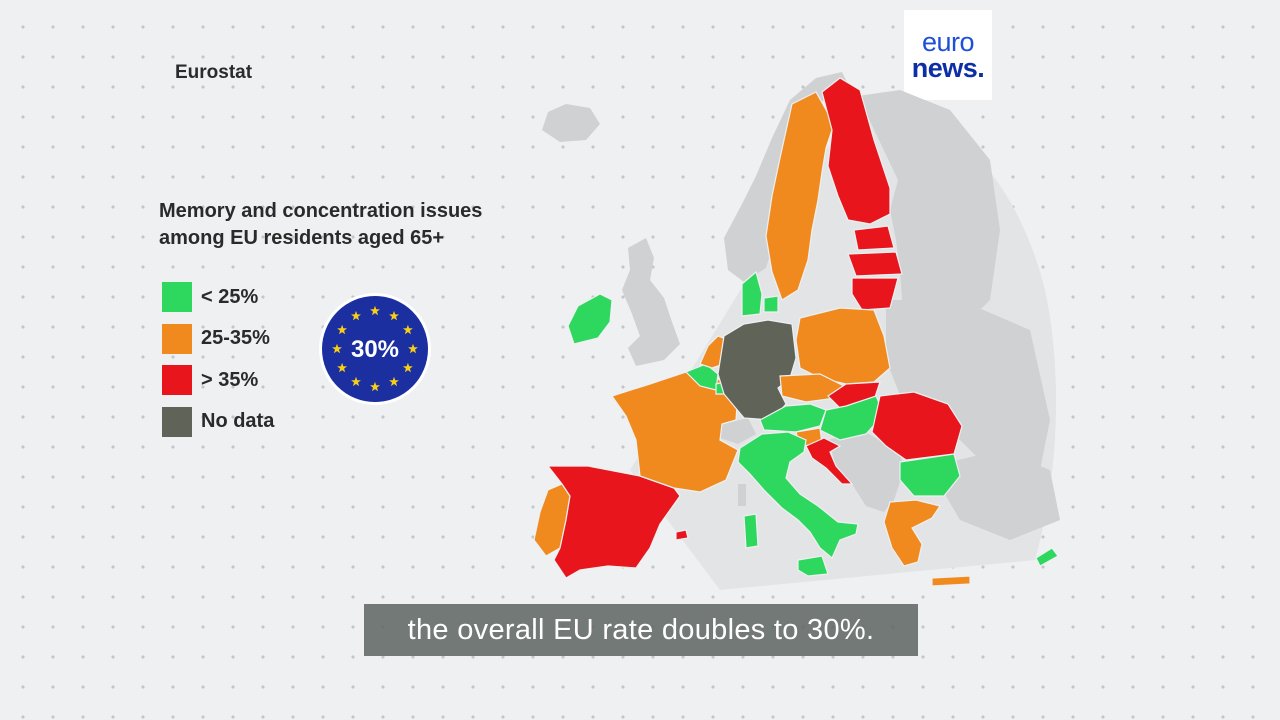 The width and height of the screenshot is (1280, 720). What do you see at coordinates (875, 264) in the screenshot?
I see `country-latvia` at bounding box center [875, 264].